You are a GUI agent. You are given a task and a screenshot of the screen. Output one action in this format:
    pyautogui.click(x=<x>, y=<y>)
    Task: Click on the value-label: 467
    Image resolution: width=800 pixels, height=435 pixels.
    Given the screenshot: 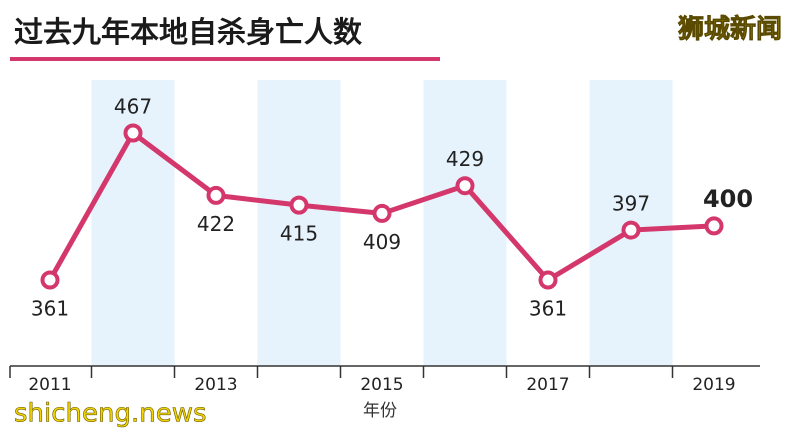 What is the action you would take?
    pyautogui.click(x=133, y=107)
    